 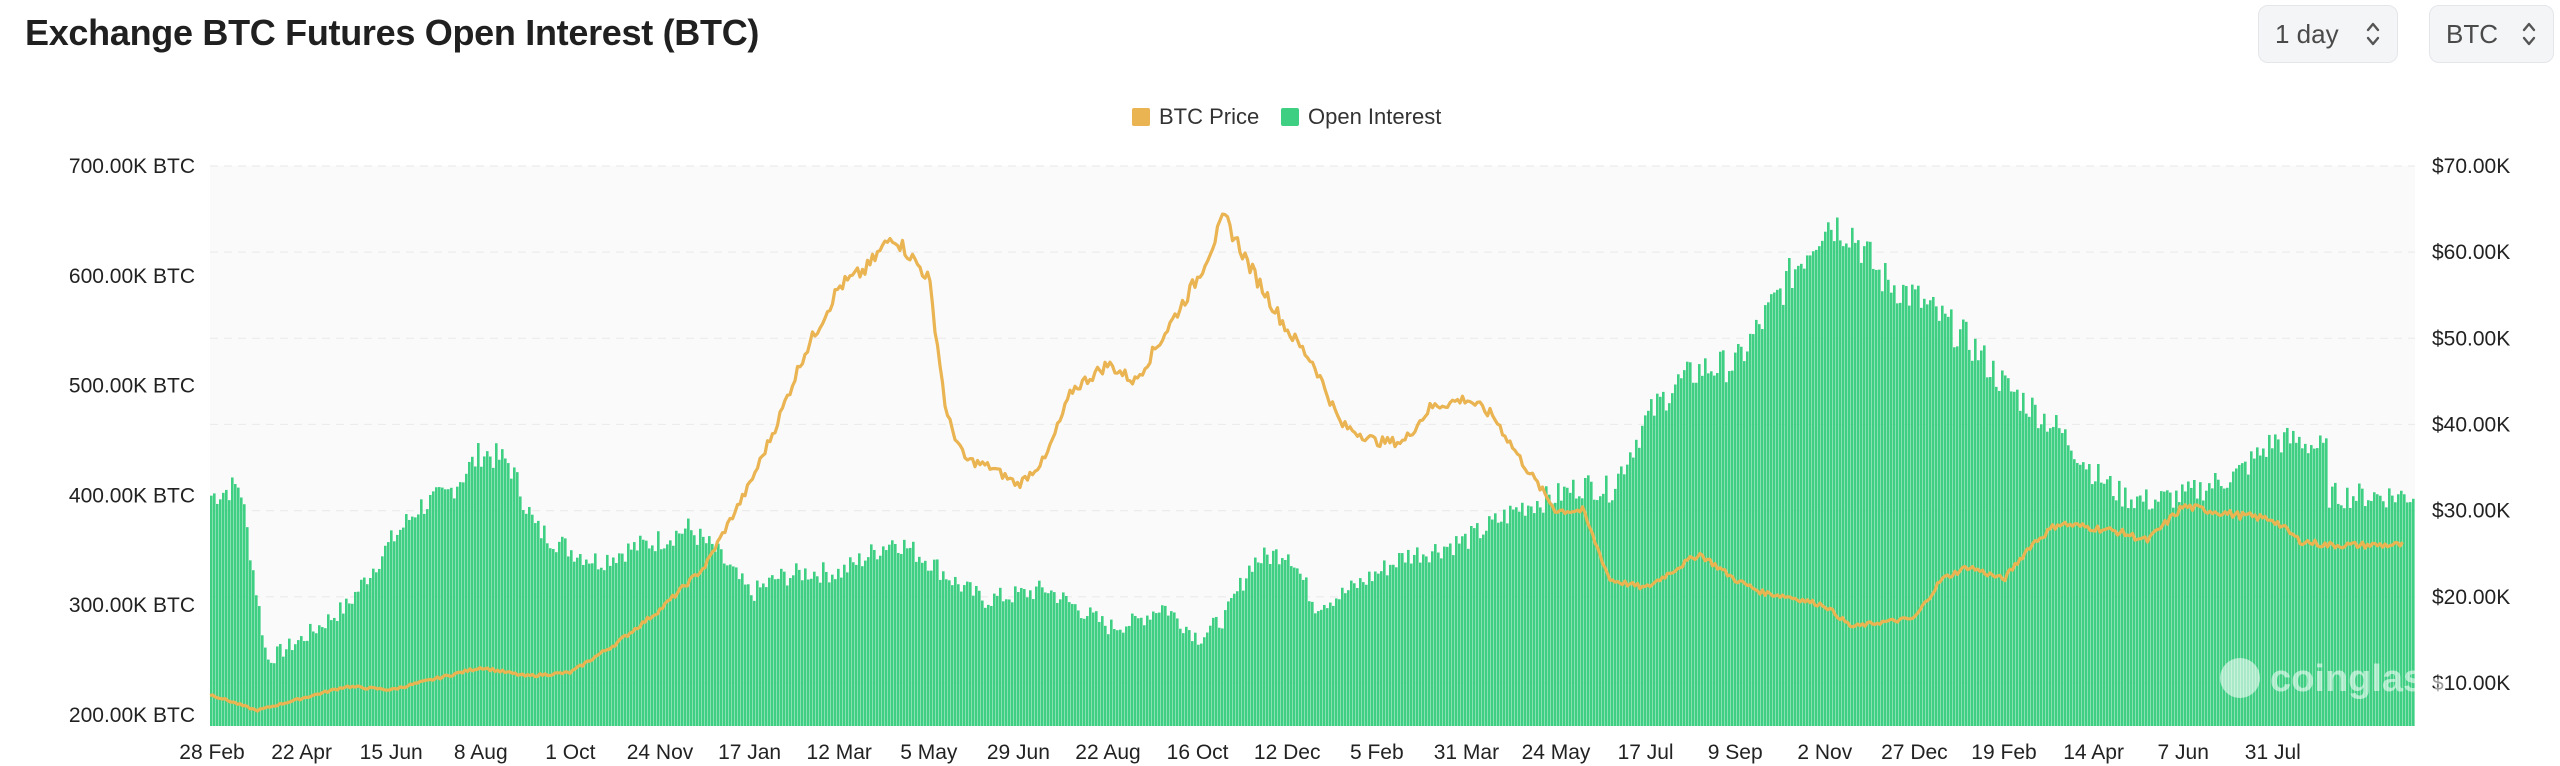 What do you see at coordinates (132, 166) in the screenshot?
I see `left-axis-tick-label: 700.00K BTC` at bounding box center [132, 166].